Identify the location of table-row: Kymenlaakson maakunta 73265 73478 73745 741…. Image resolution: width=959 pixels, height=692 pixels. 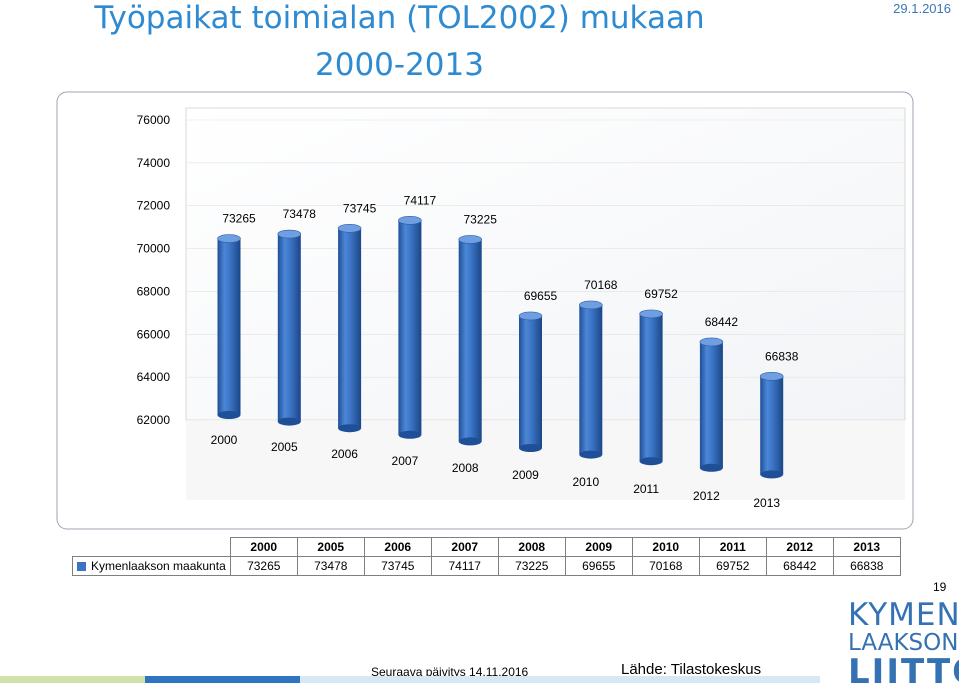
(486, 566).